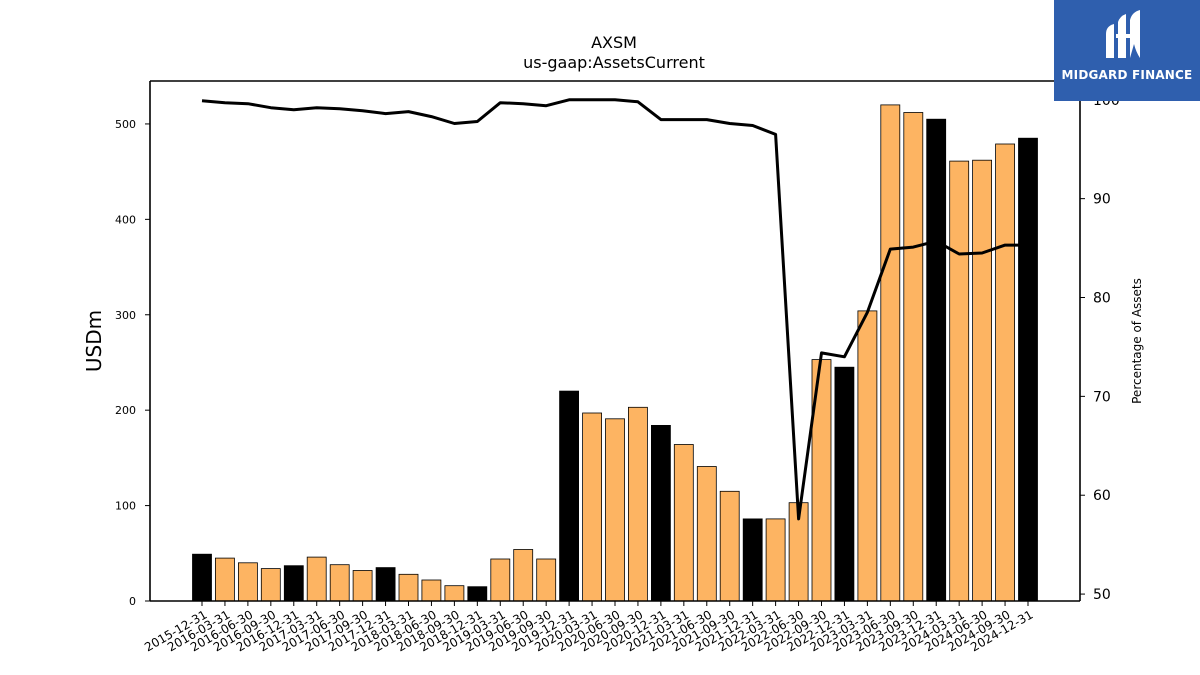 Image resolution: width=1200 pixels, height=675 pixels. Describe the element at coordinates (1100, 348) in the screenshot. I see `y2-axis-ticks: 5060708090100` at that location.